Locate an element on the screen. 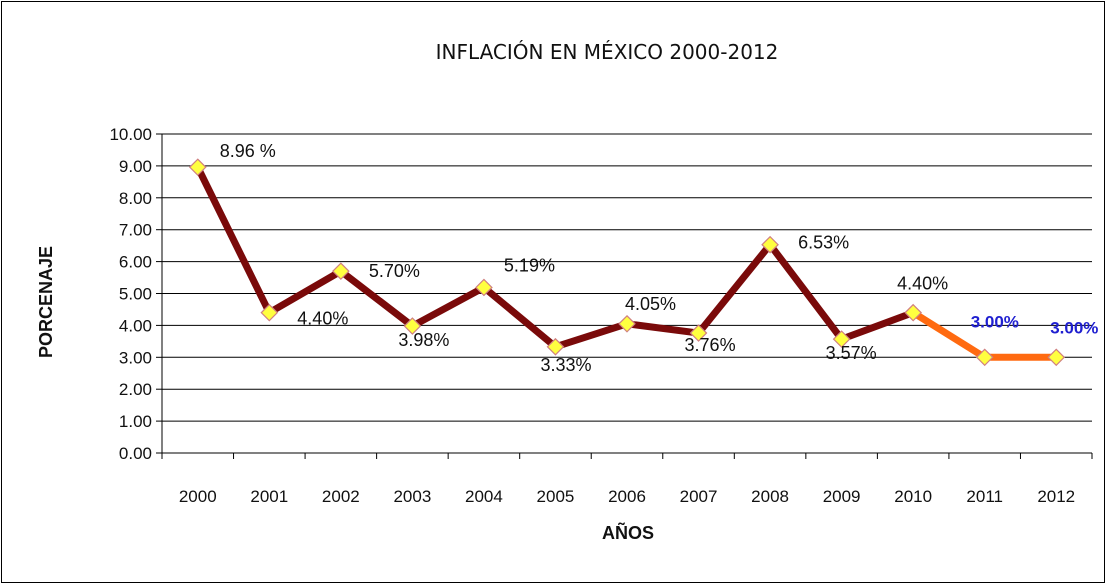 Image resolution: width=1108 pixels, height=586 pixels. x-tick-label-6: 2006 is located at coordinates (627, 496).